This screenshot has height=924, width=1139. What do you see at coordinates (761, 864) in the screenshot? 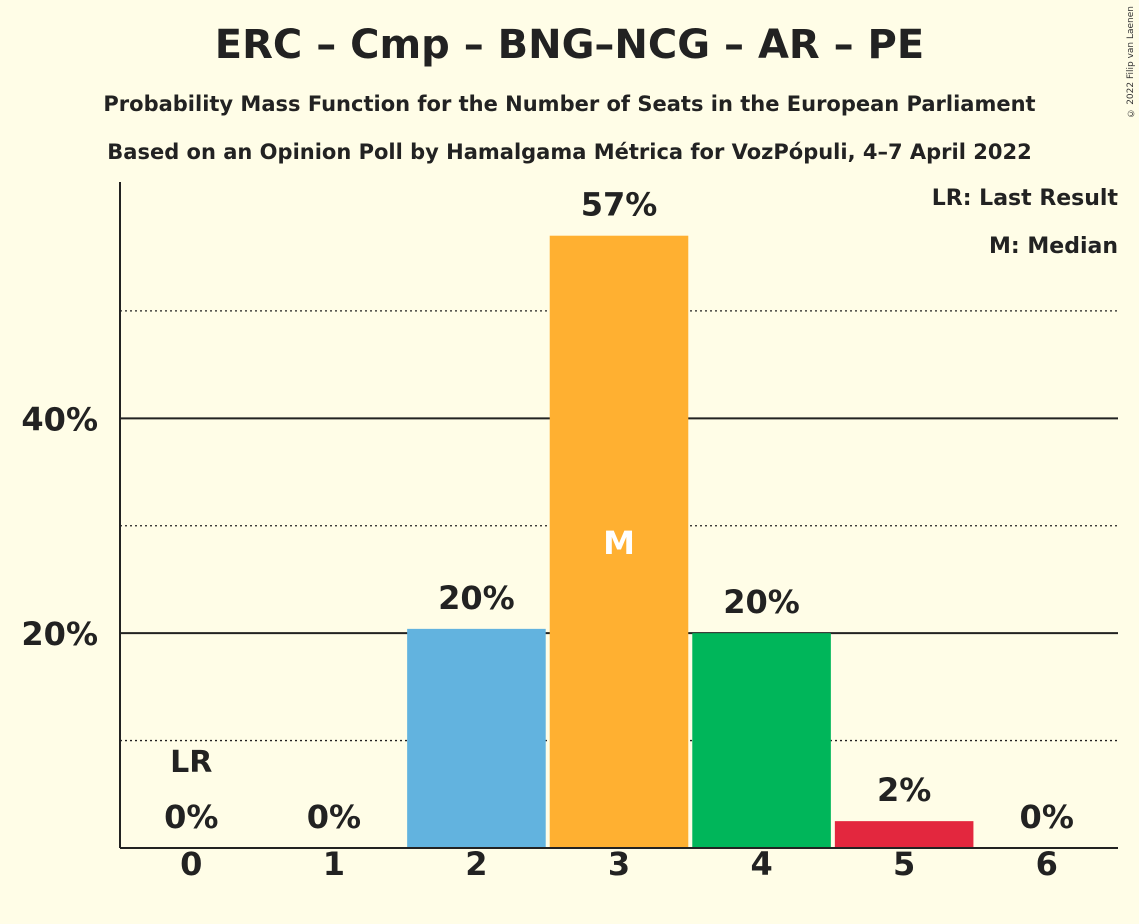
I see `x-tick-label: 4` at bounding box center [761, 864].